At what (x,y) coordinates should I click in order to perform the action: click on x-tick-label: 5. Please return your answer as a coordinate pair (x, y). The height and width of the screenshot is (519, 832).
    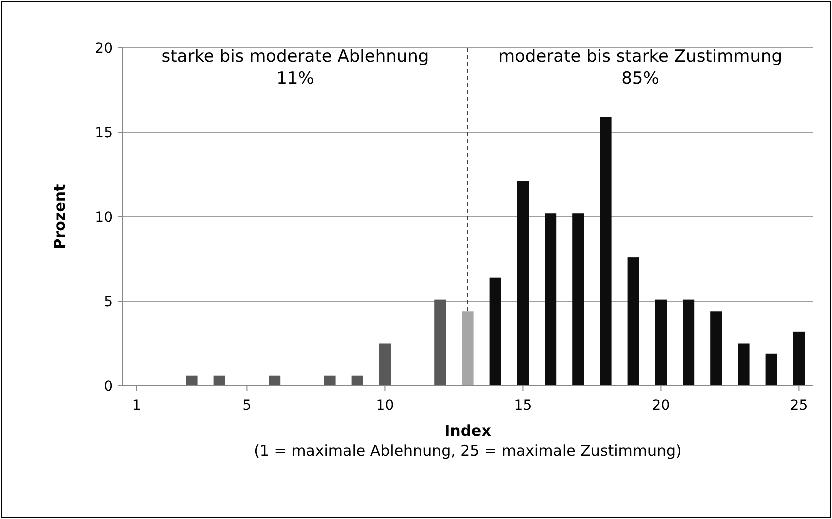
    Looking at the image, I should click on (247, 406).